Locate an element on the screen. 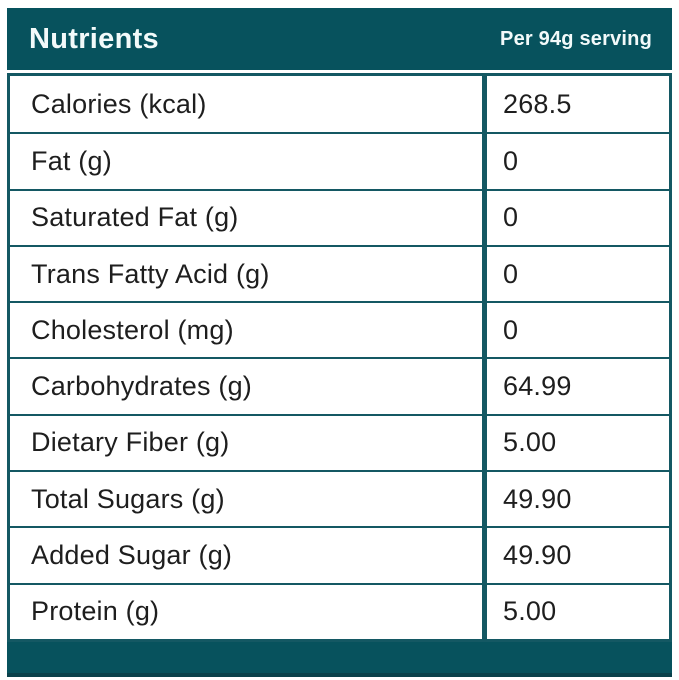 Image resolution: width=679 pixels, height=680 pixels. table-row: Total Sugars (g) 49.90 is located at coordinates (339, 498).